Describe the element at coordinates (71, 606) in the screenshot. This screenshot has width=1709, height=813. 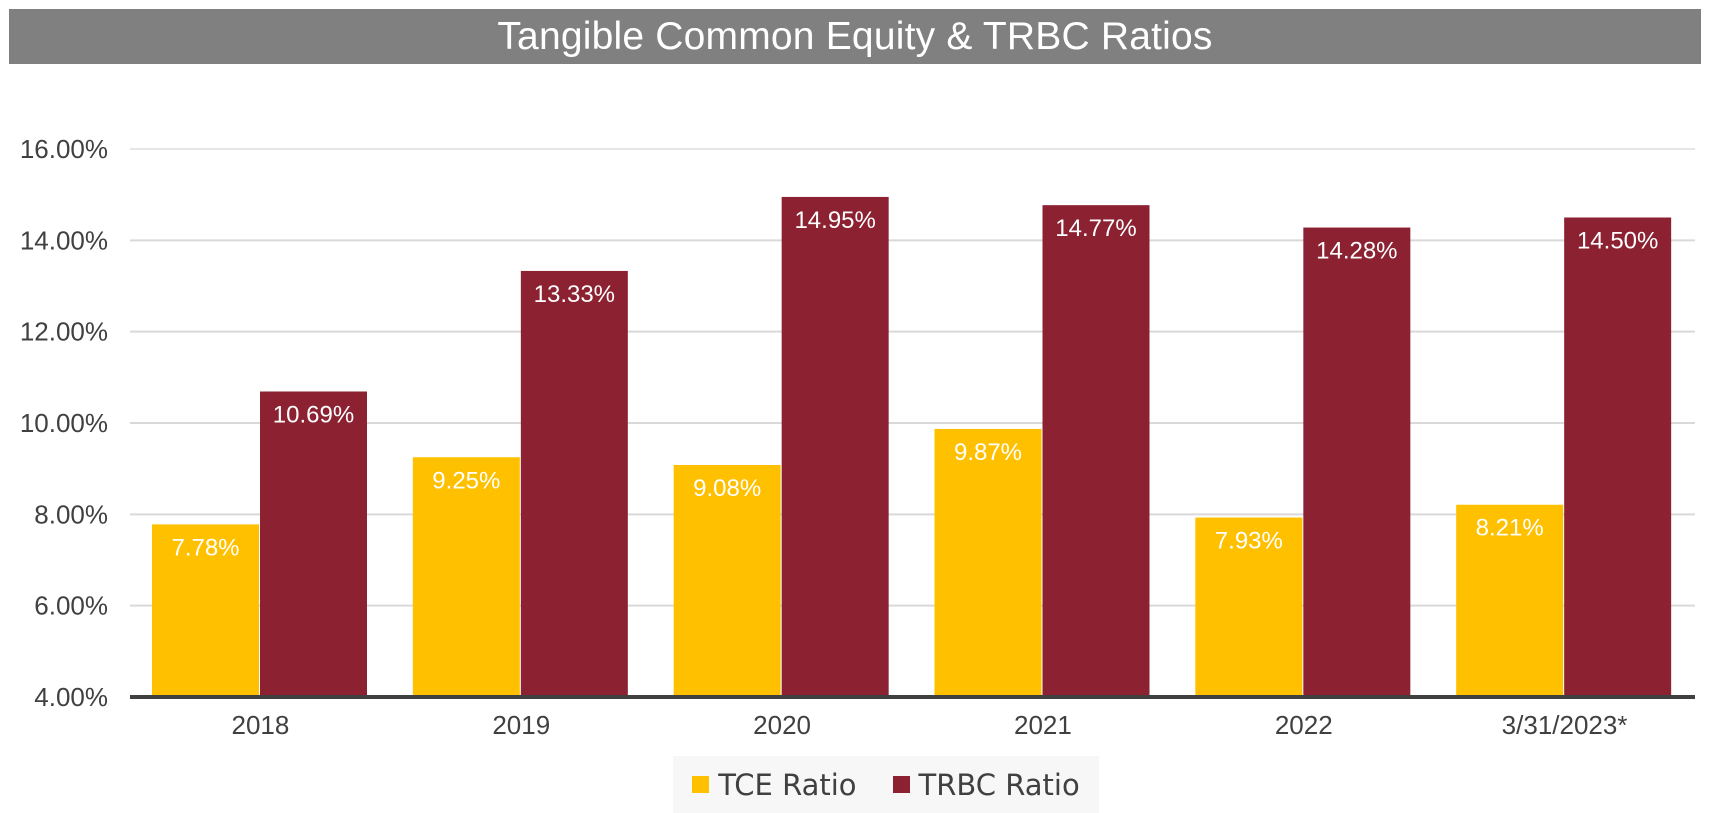
I see `y-tick-label: 6.00%` at that location.